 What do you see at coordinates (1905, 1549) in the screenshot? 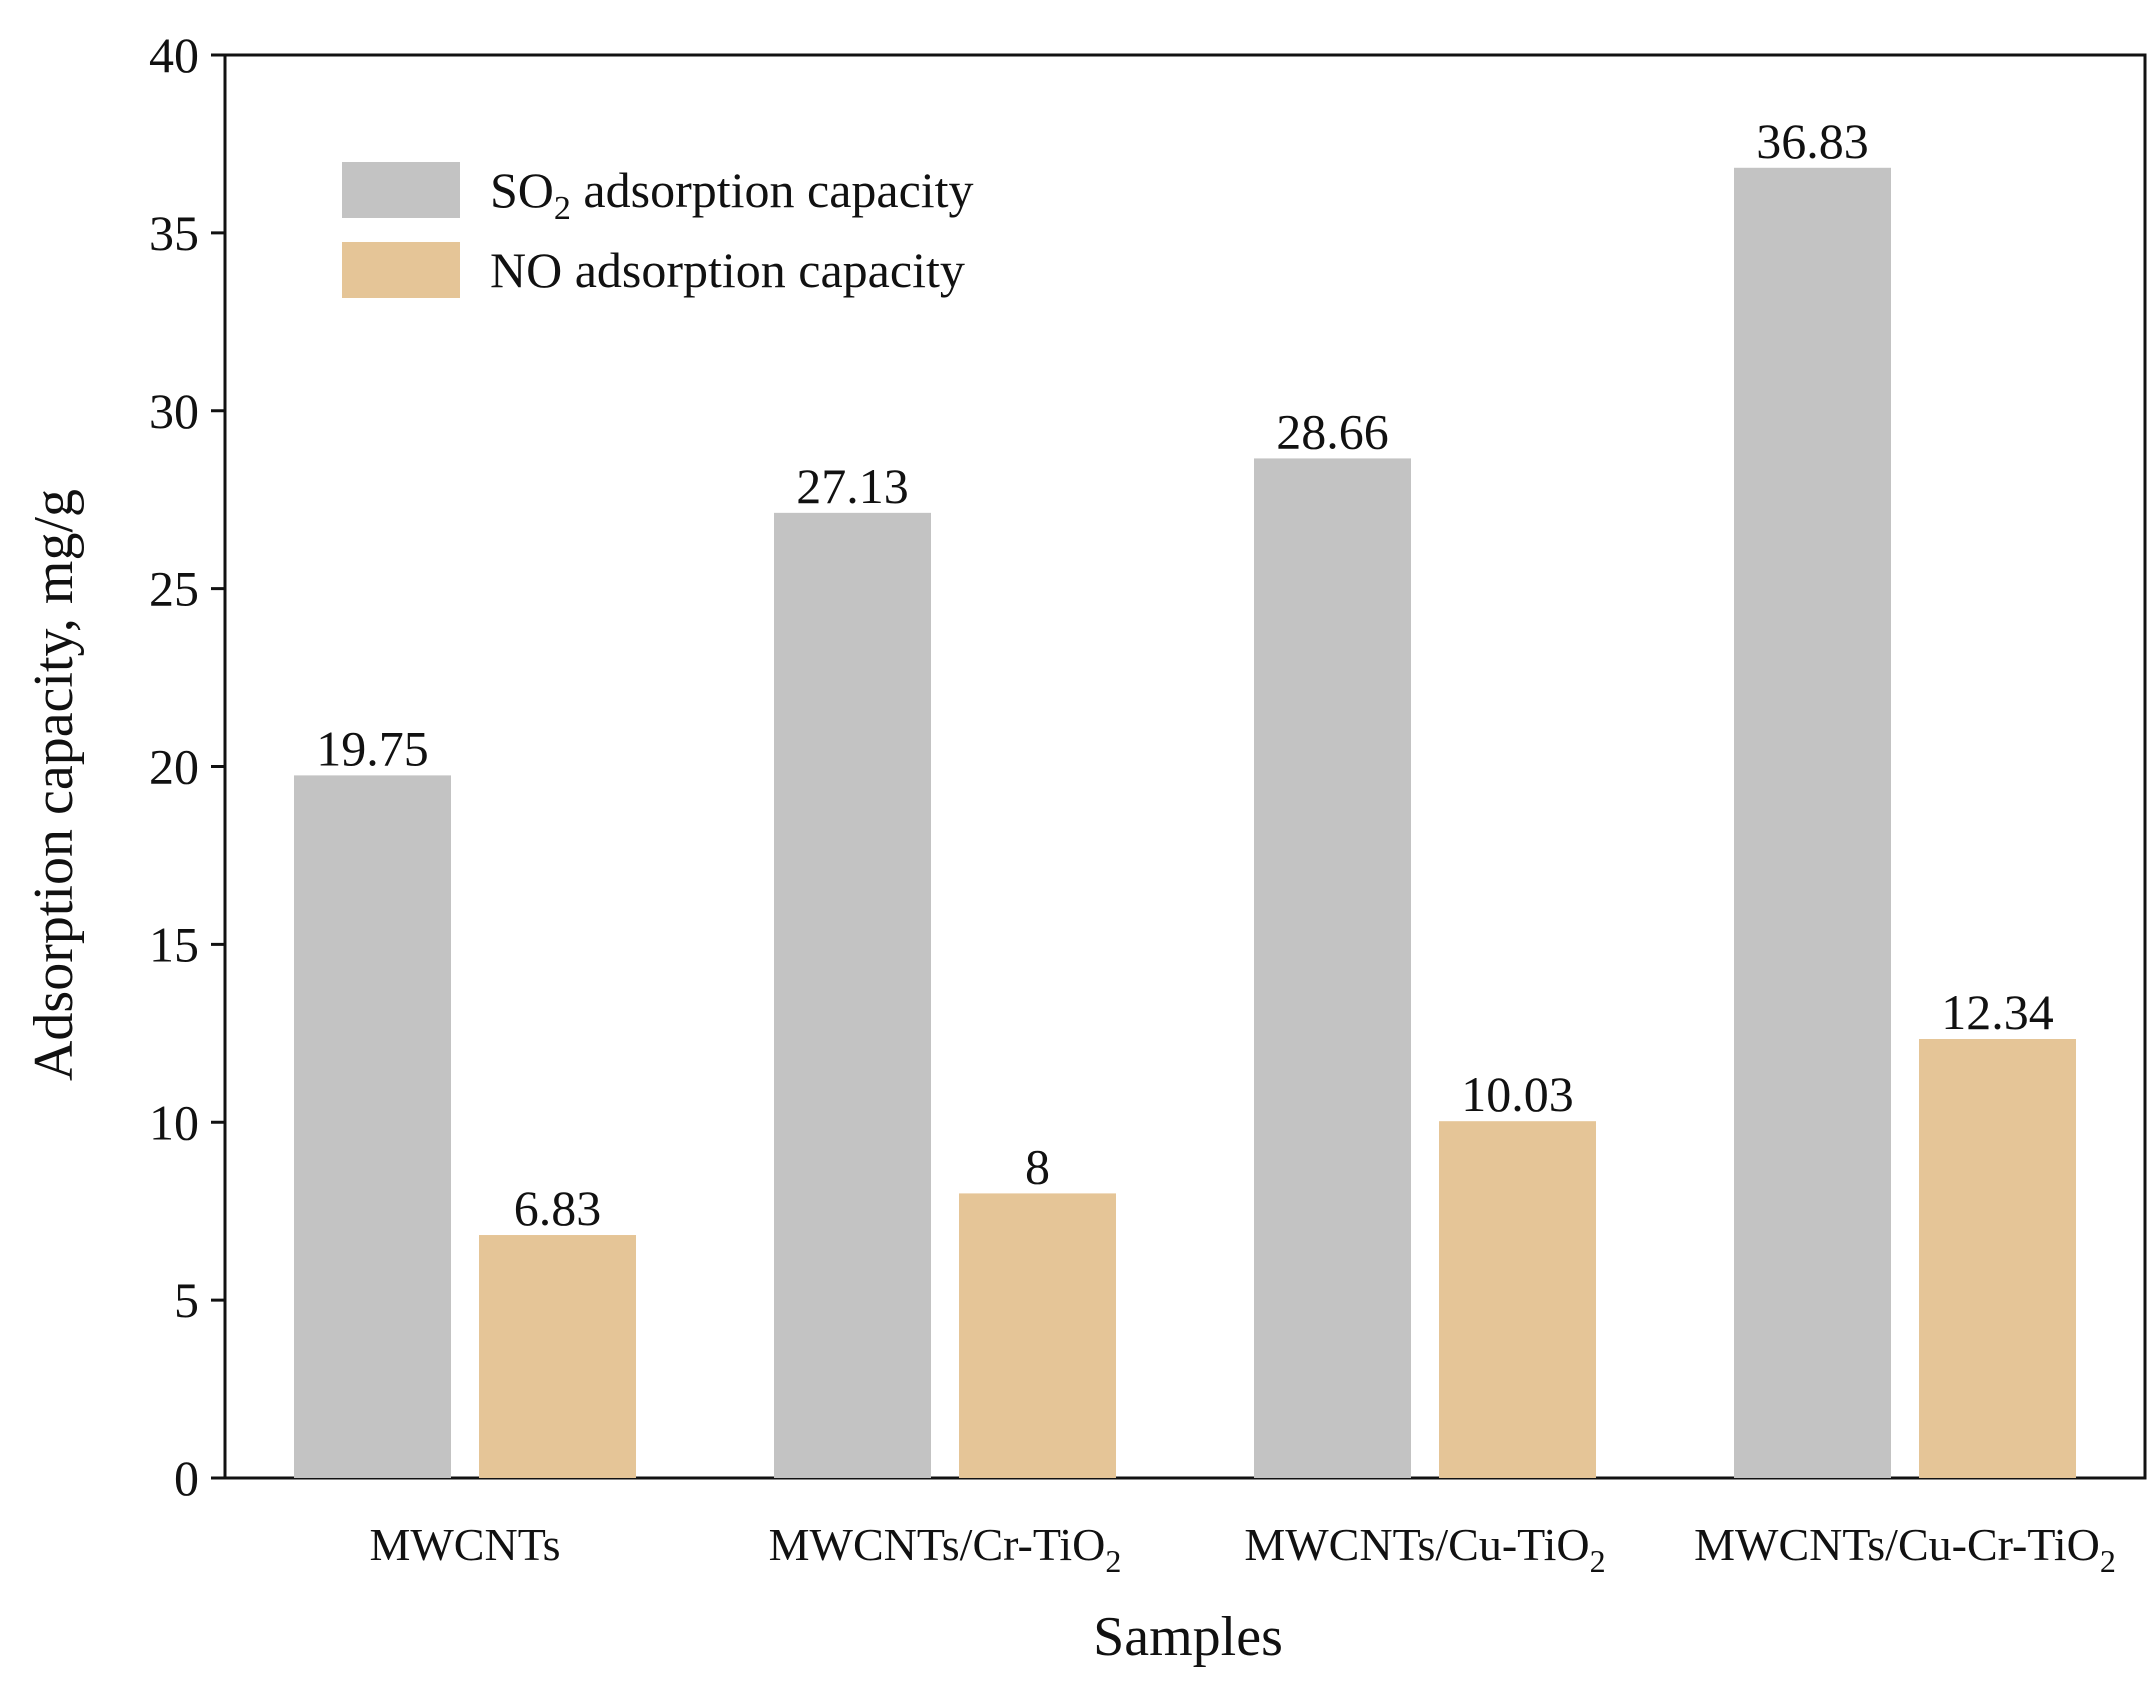
I see `x-tick-label: MWCNTs/Cu-Cr-TiO2` at bounding box center [1905, 1549].